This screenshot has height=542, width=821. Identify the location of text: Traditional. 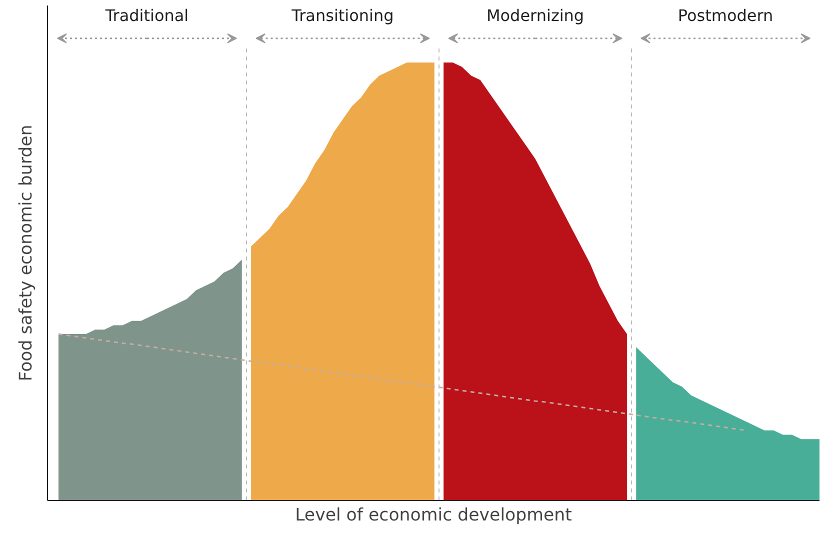
(146, 16).